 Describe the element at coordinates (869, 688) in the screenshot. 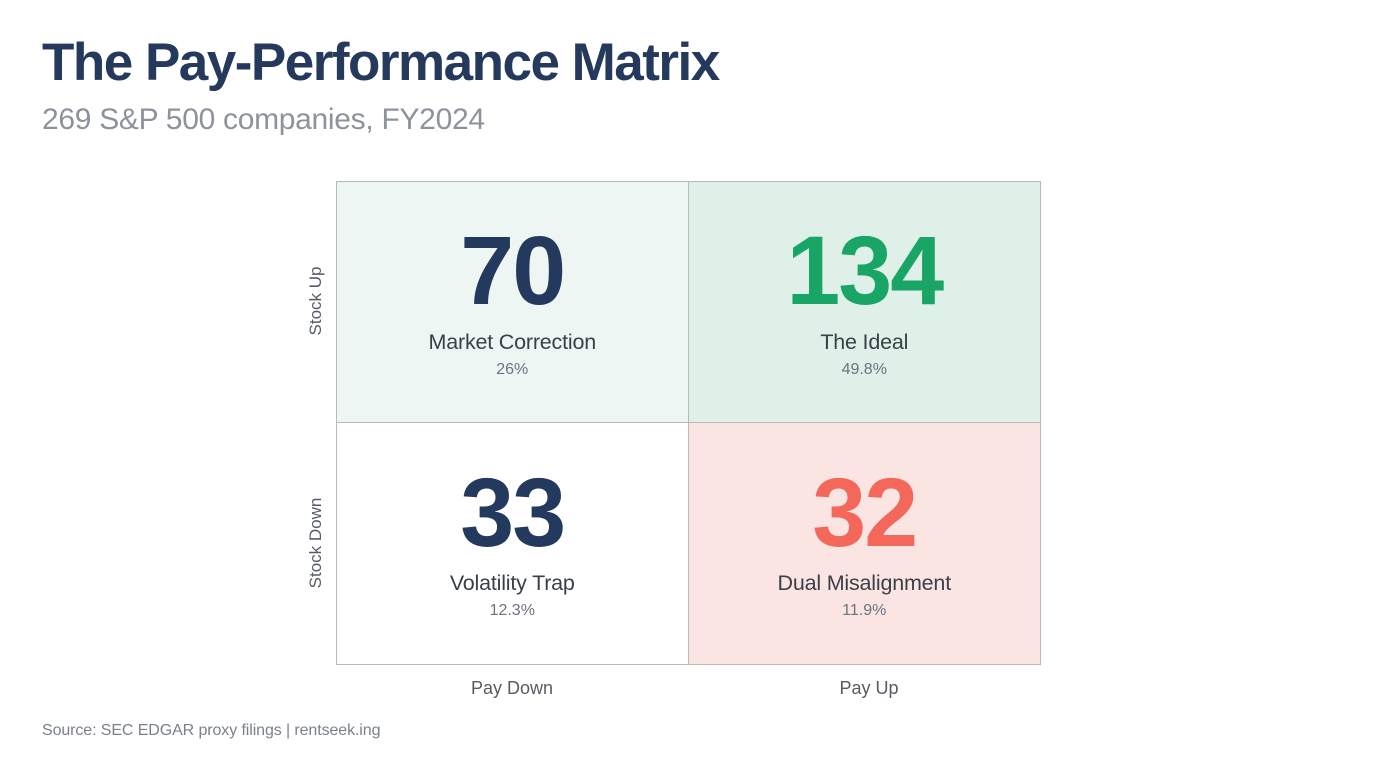

I see `x-axis-label-pay-up: Pay Up` at that location.